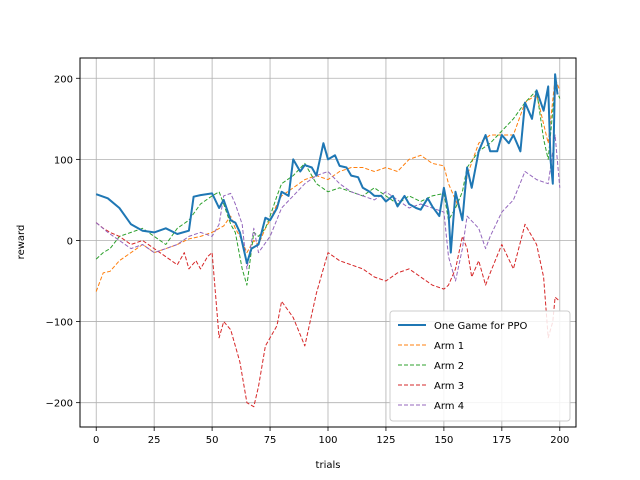 The height and width of the screenshot is (480, 640). What do you see at coordinates (449, 406) in the screenshot?
I see `legend-label-4: Arm 4` at bounding box center [449, 406].